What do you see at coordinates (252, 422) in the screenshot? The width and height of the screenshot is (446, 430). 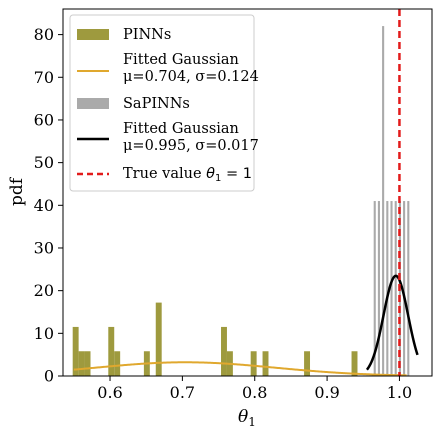 I see `x-axis-label-sub: 1` at bounding box center [252, 422].